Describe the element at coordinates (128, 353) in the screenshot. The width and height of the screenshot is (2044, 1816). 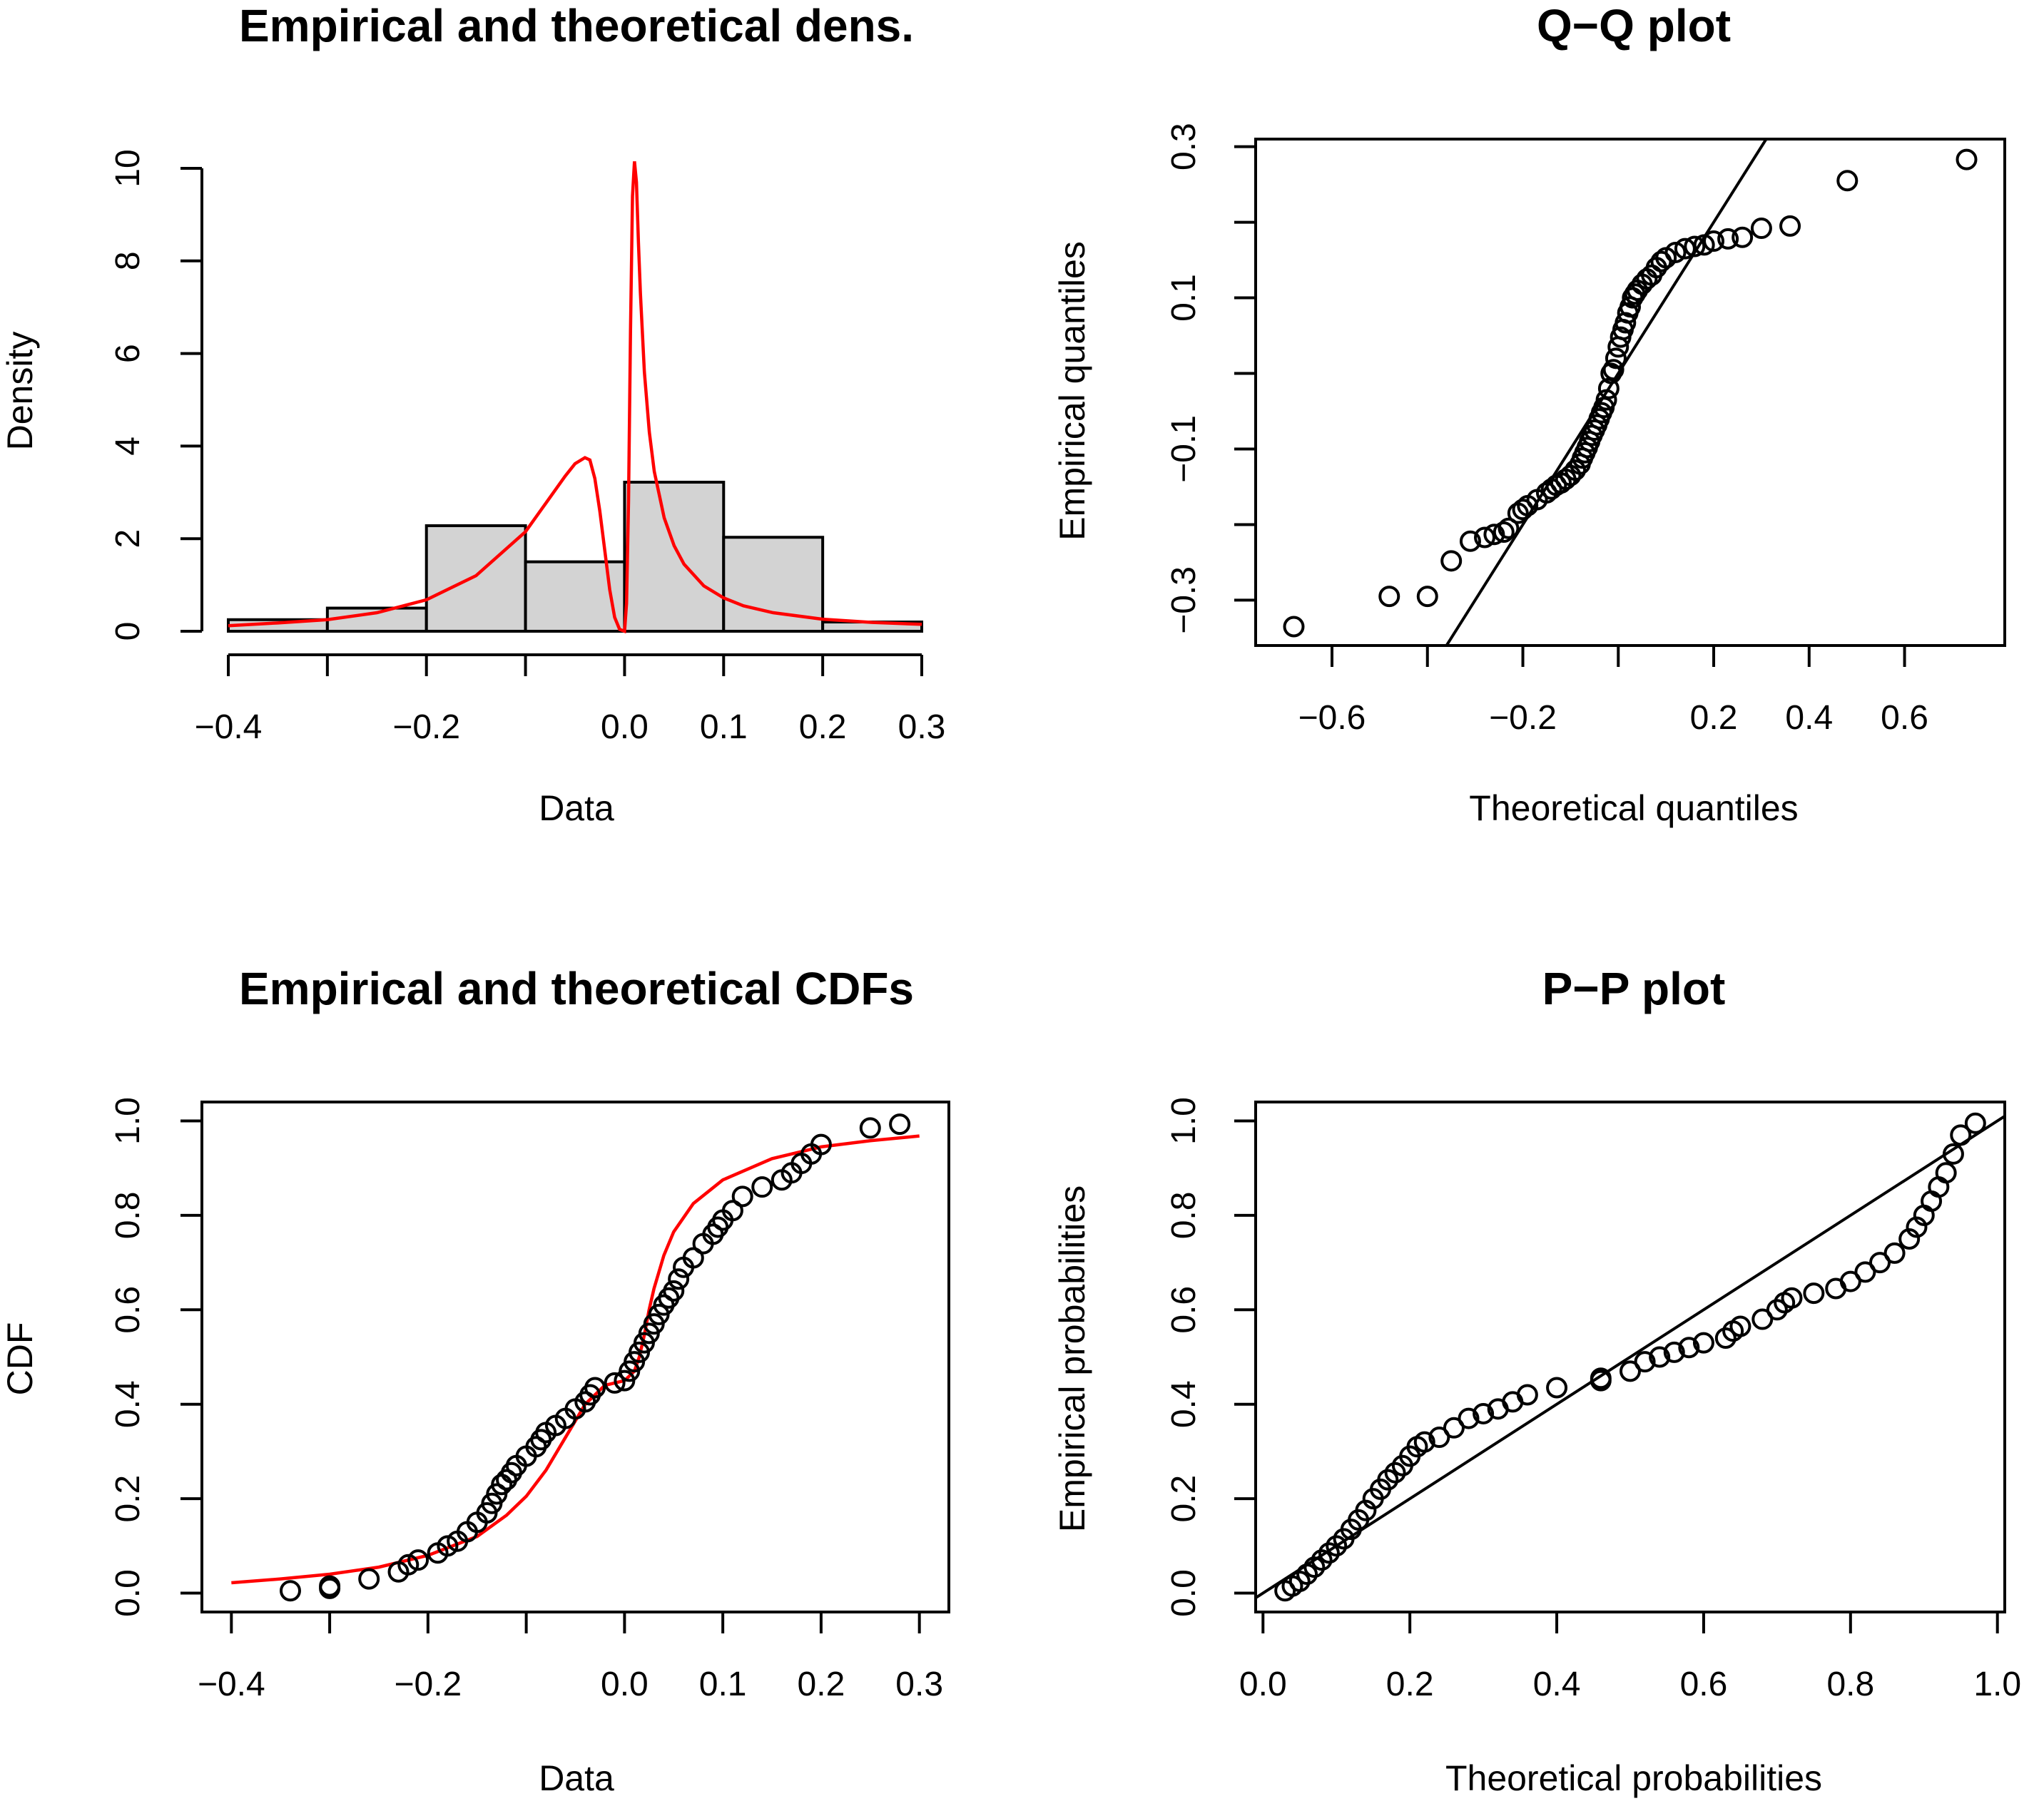
I see `y-tick-label: 6` at that location.